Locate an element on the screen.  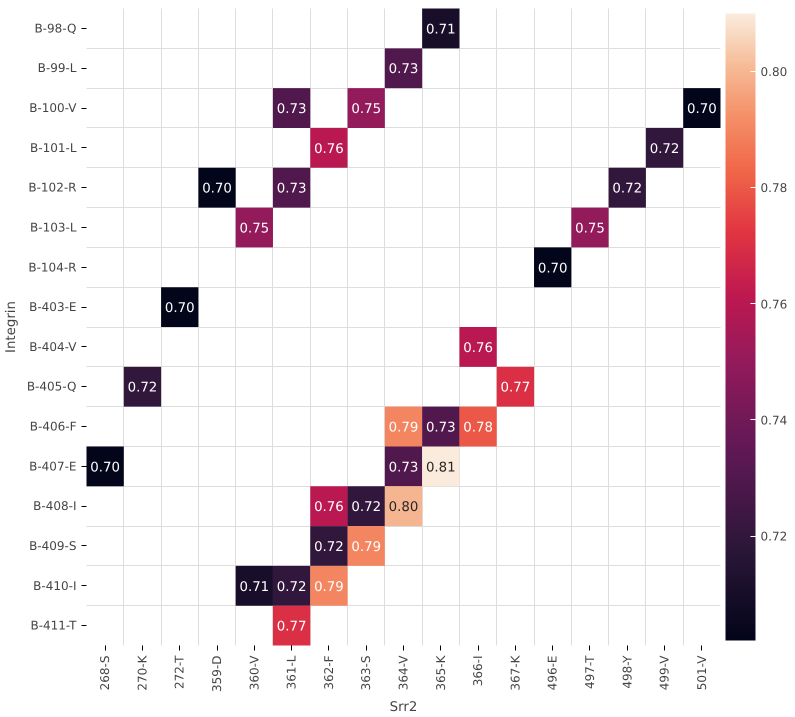
y-tick-label: B-101-L is located at coordinates (53, 147).